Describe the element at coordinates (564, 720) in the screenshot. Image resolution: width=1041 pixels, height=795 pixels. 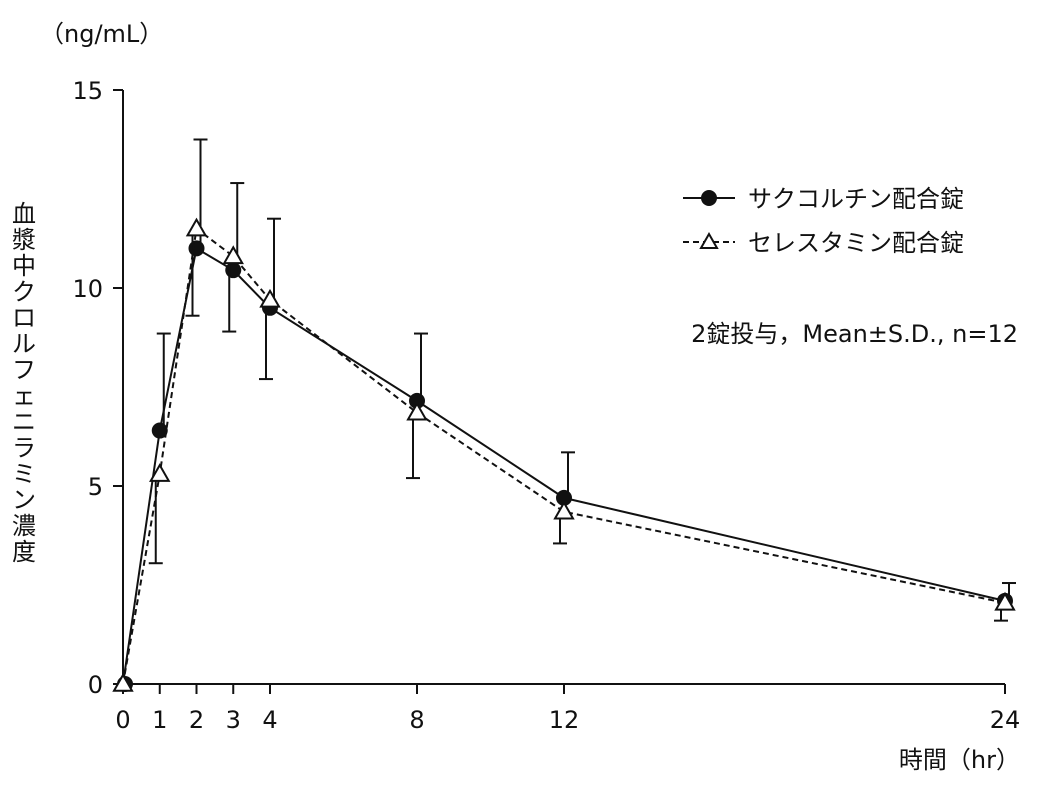
I see `x-tick-label: 12` at that location.